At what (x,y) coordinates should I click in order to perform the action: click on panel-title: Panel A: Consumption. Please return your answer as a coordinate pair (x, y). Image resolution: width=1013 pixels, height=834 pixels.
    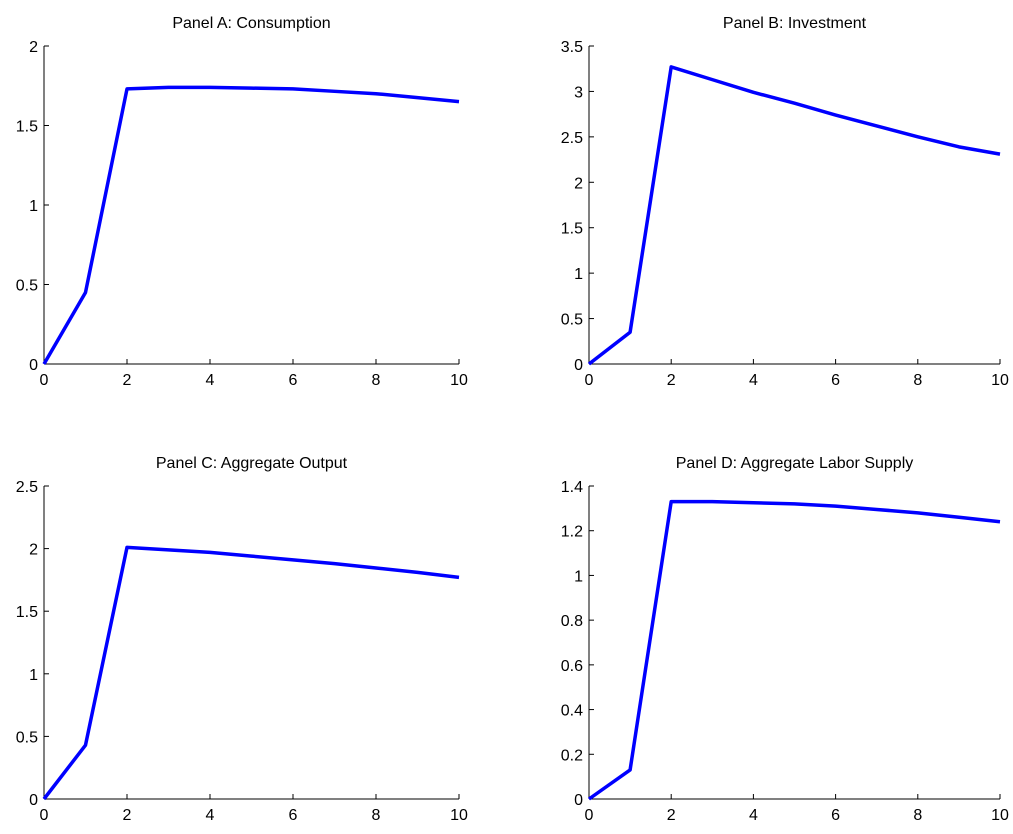
    Looking at the image, I should click on (251, 23).